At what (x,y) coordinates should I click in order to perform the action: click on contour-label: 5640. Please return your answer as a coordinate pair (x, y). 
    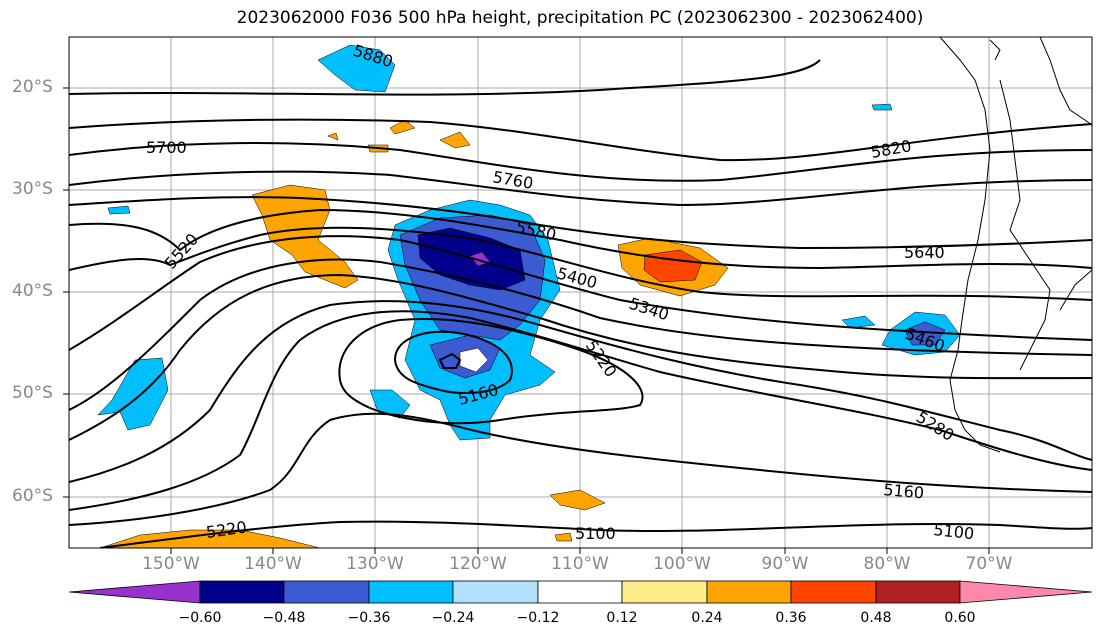
    Looking at the image, I should click on (924, 252).